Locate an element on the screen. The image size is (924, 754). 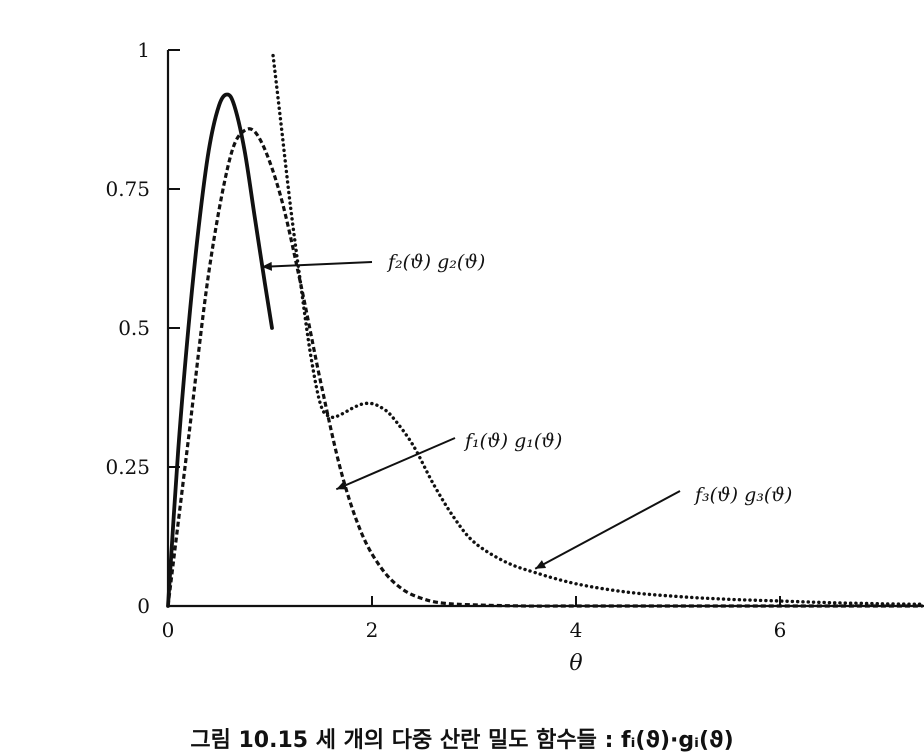
figure-caption: 그림 10.15 세 개의 다중 산란 밀도 함수들 : fᵢ(ϑ)·gᵢ(ϑ) is located at coordinates (462, 740).